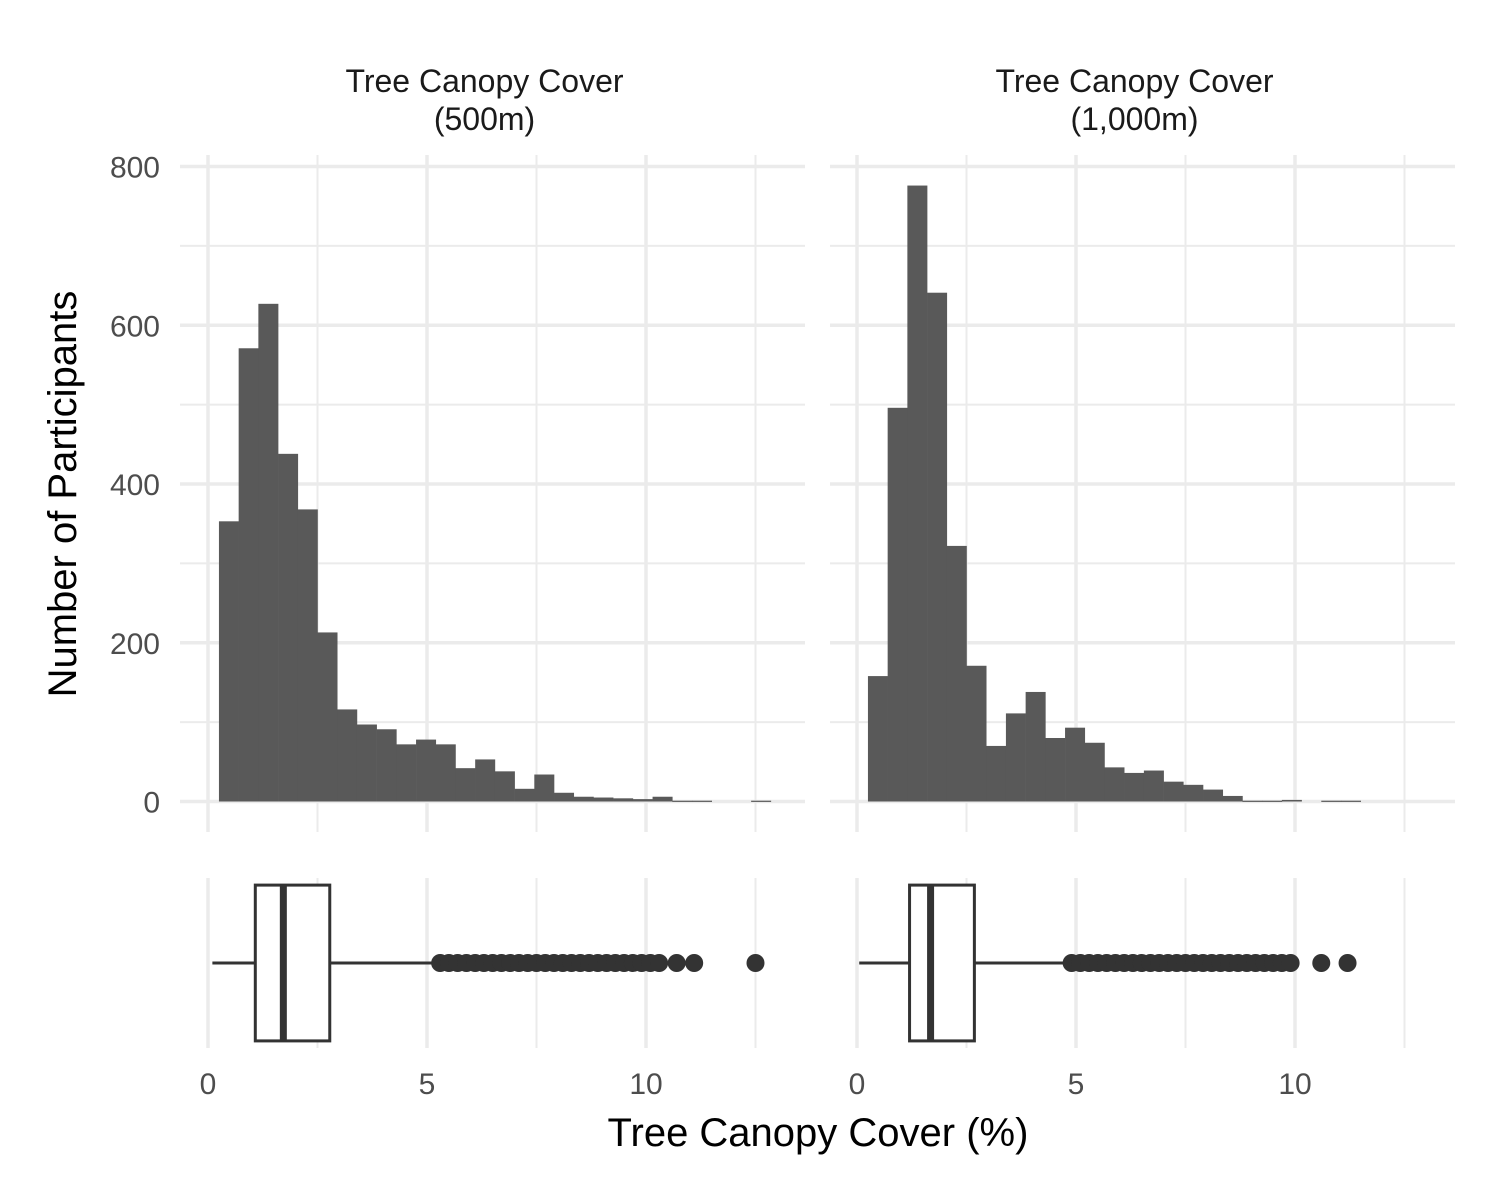 Image resolution: width=1500 pixels, height=1200 pixels. I want to click on y-tick-label: 600, so click(135, 326).